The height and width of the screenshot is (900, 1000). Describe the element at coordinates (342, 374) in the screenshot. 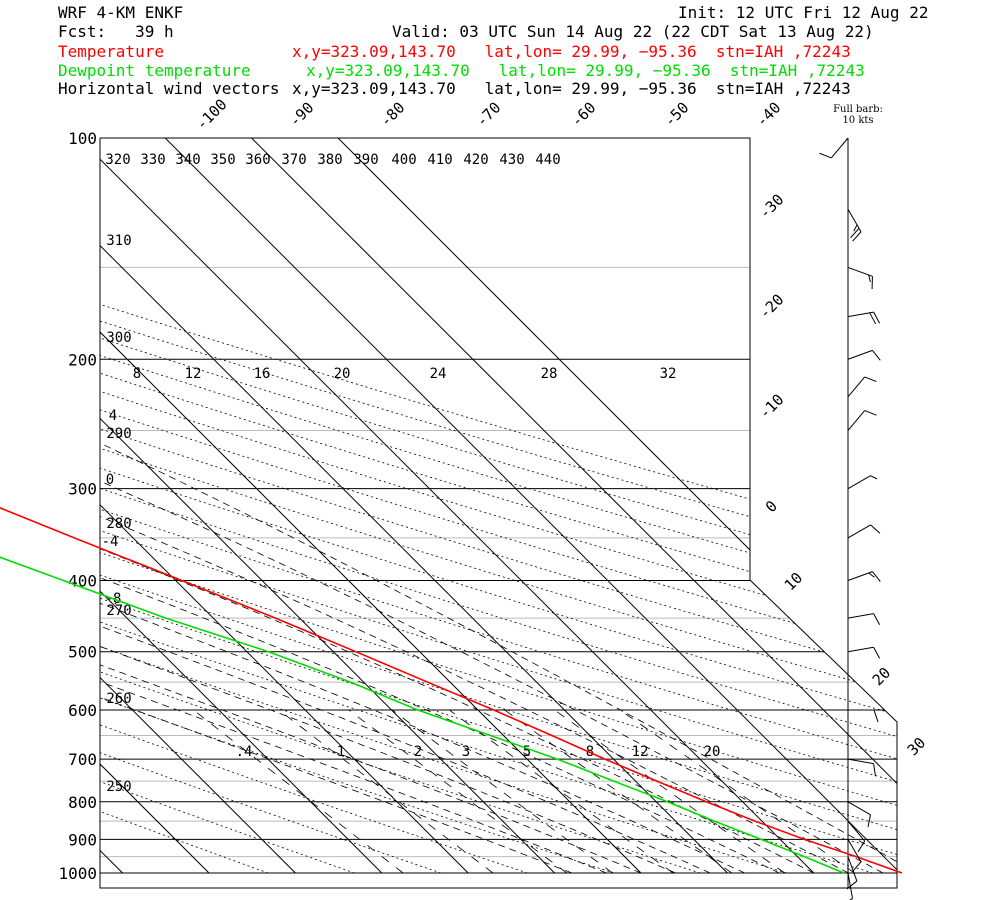

I see `theta-e-label: 20` at that location.